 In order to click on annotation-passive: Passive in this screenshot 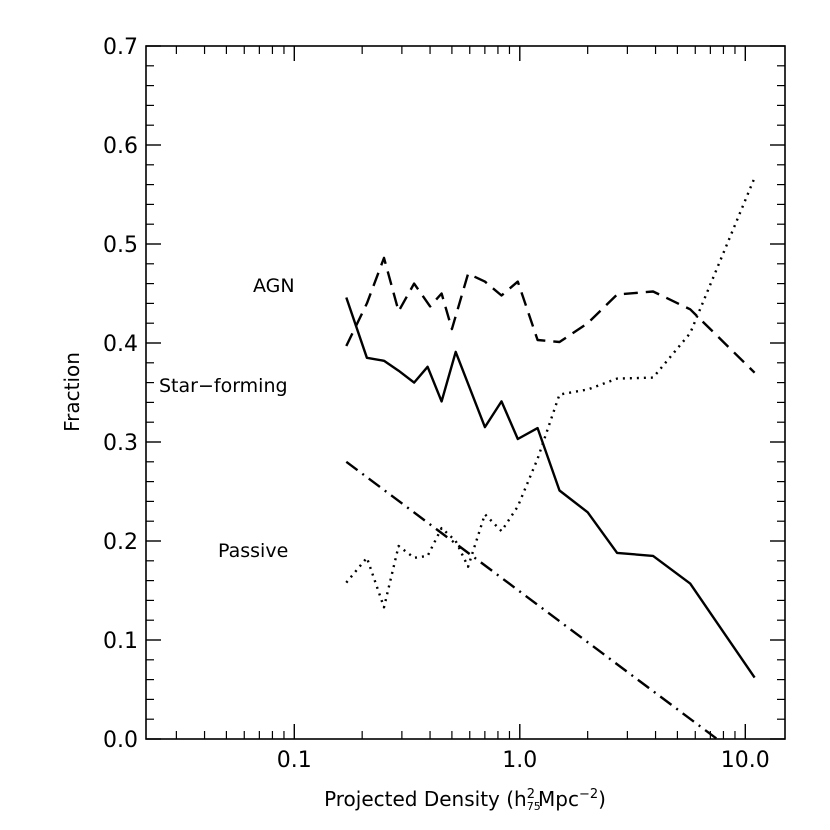, I will do `click(253, 551)`.